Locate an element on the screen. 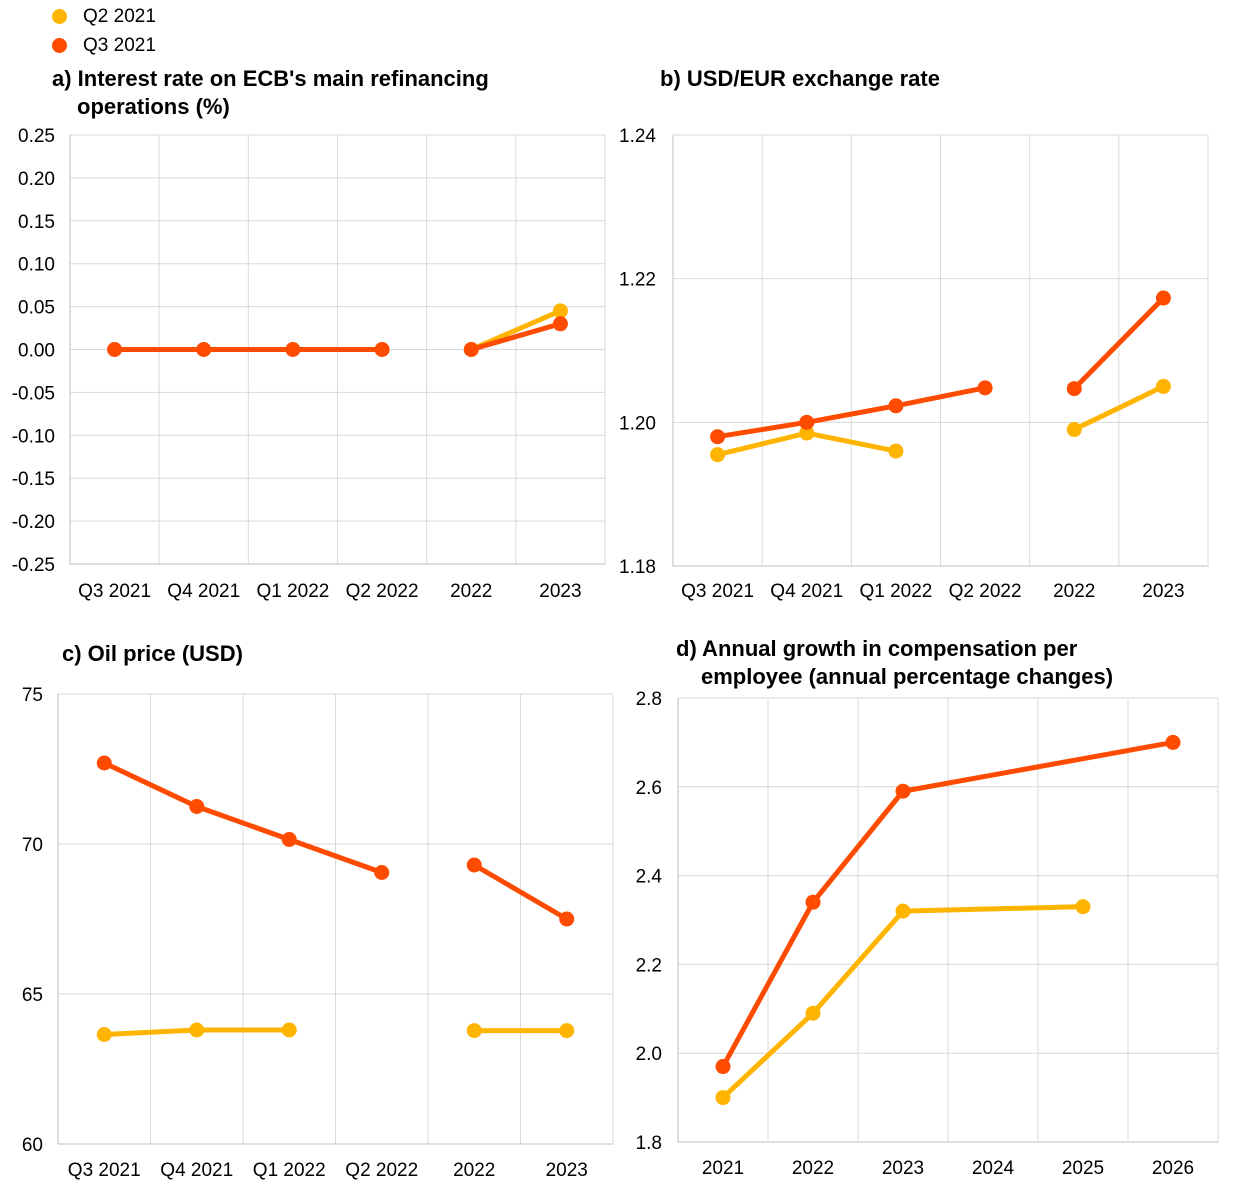 Image resolution: width=1240 pixels, height=1196 pixels. y-tick-label: 1.8 is located at coordinates (649, 1143).